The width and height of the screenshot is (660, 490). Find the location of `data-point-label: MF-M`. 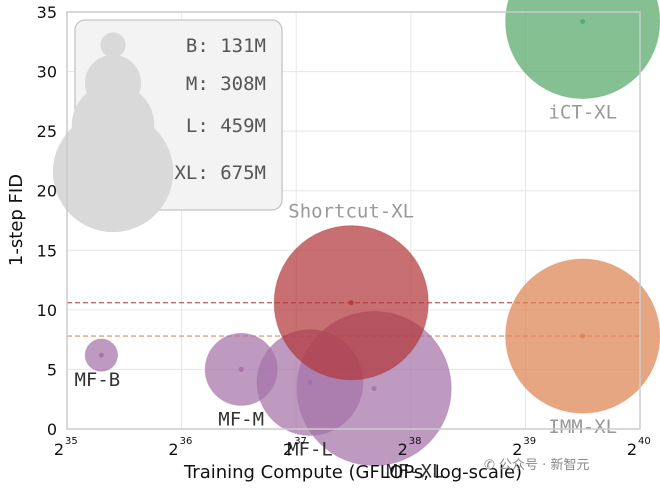

data-point-label: MF-M is located at coordinates (241, 419).